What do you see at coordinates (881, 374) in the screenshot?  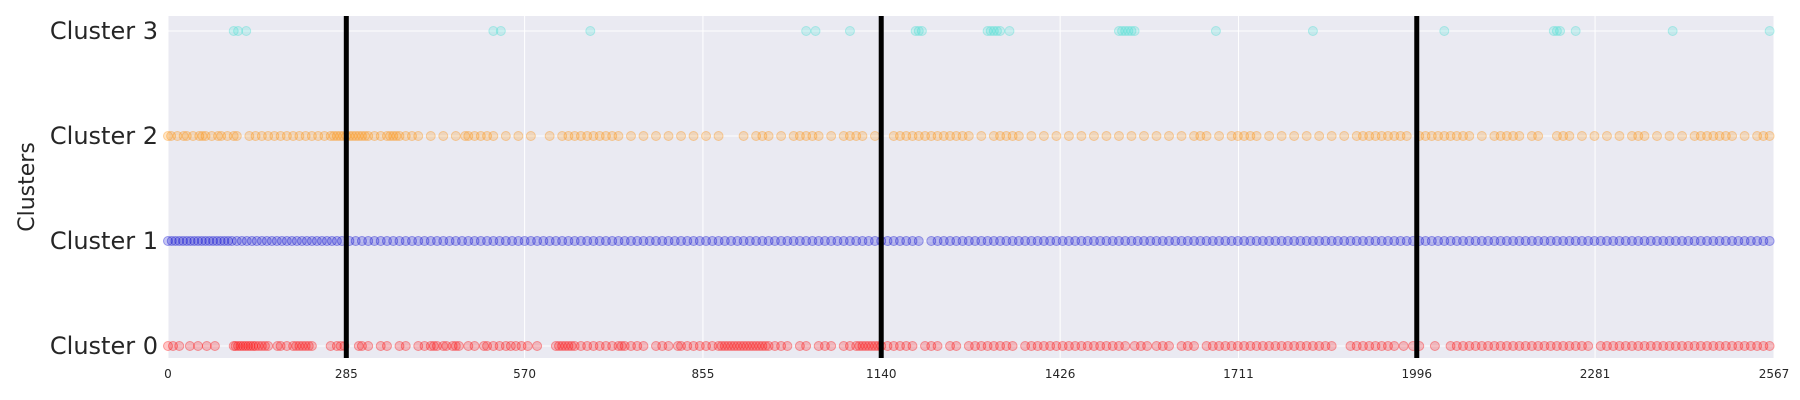 I see `x-tick-label: 1140` at bounding box center [881, 374].